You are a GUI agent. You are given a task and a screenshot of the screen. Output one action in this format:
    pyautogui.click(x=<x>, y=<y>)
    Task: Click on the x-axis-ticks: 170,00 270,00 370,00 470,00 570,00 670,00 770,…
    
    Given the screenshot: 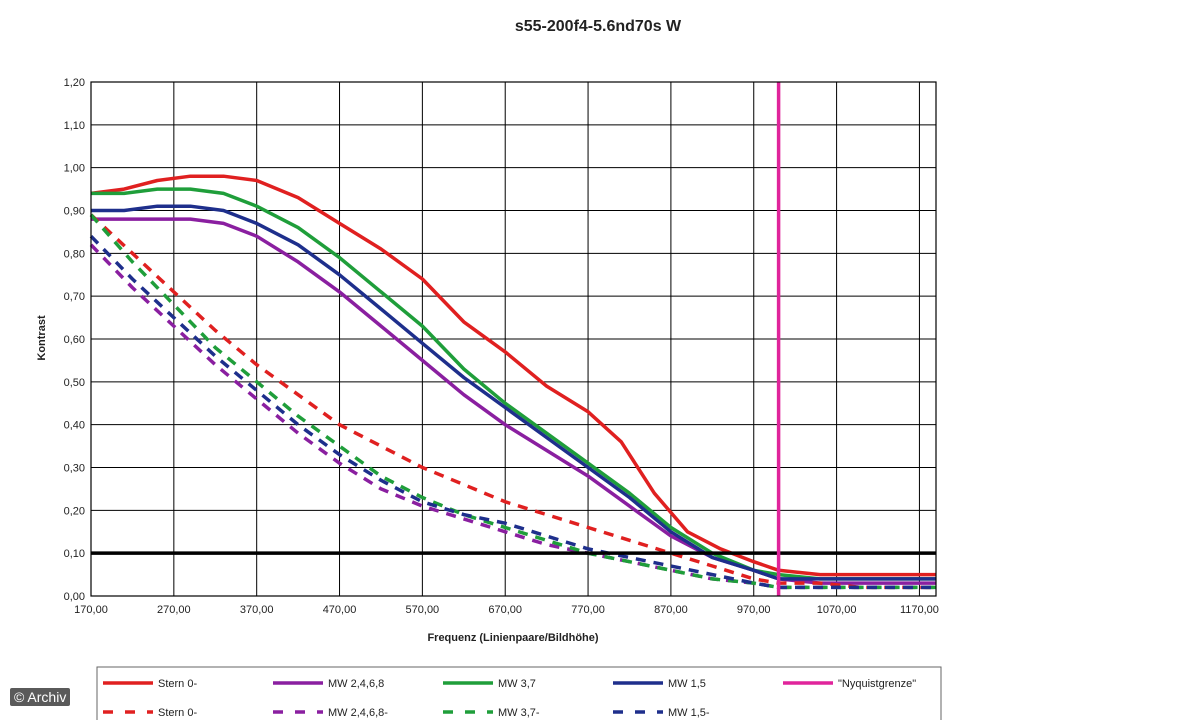 What is the action you would take?
    pyautogui.click(x=506, y=610)
    